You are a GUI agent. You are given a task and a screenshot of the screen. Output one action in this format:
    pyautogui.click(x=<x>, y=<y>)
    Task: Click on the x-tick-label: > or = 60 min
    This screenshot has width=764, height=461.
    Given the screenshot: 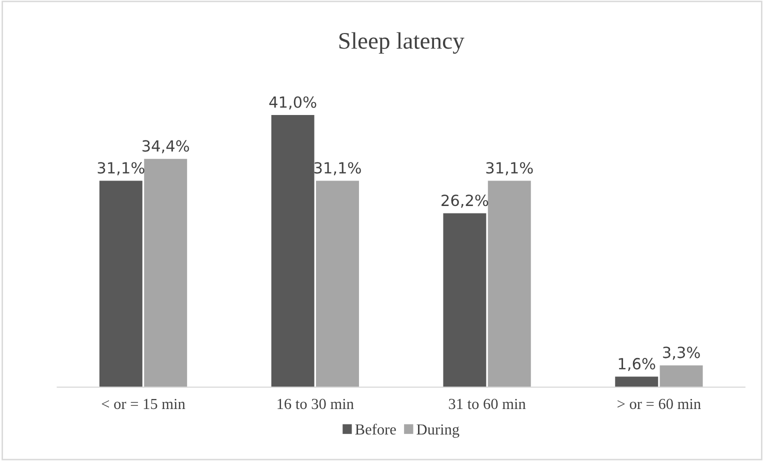 What is the action you would take?
    pyautogui.click(x=659, y=404)
    